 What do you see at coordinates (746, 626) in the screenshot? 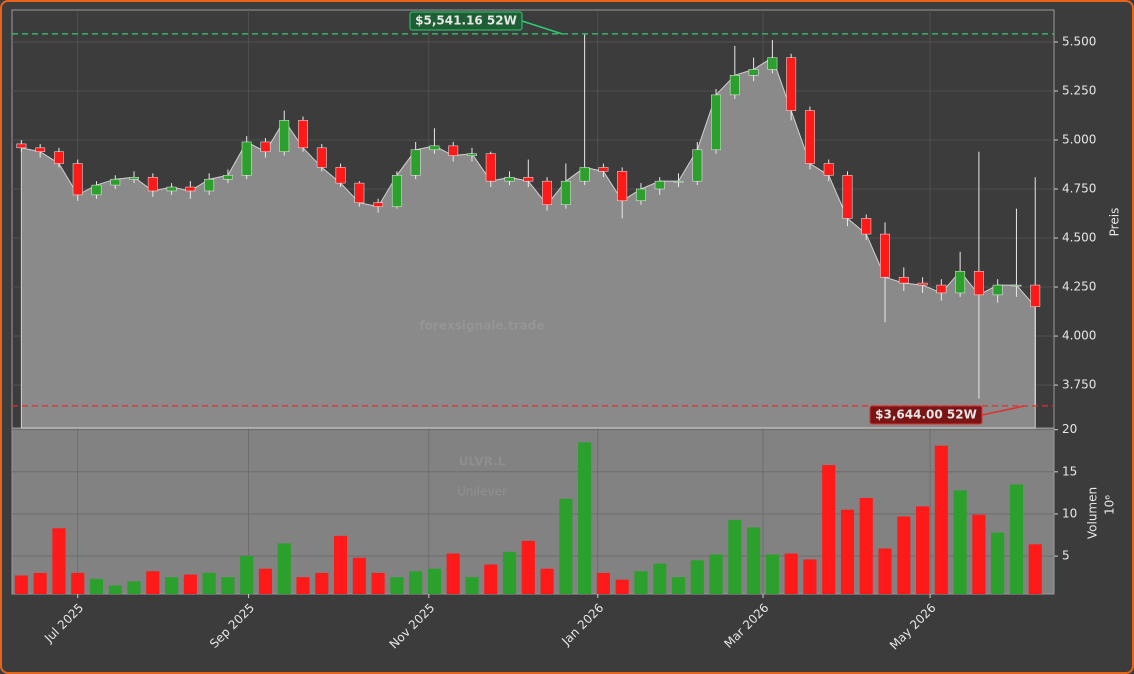
I see `x-tick-label: Mar 2026` at bounding box center [746, 626].